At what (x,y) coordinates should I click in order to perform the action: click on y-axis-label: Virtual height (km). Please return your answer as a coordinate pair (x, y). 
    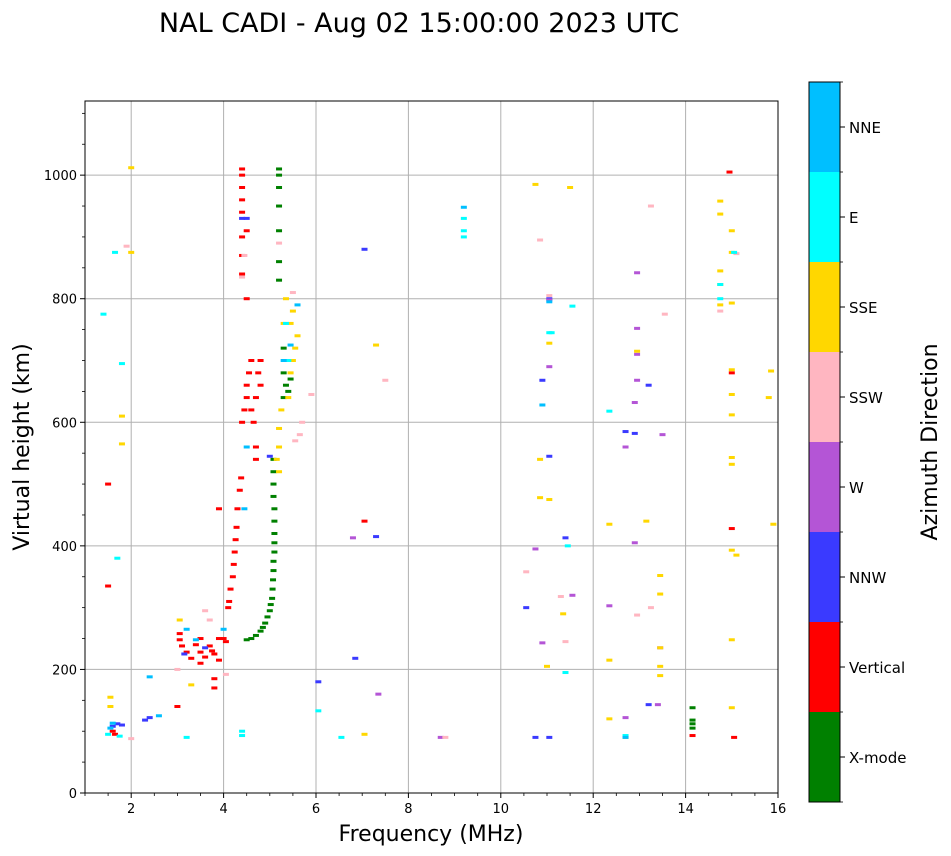
    Looking at the image, I should click on (22, 446).